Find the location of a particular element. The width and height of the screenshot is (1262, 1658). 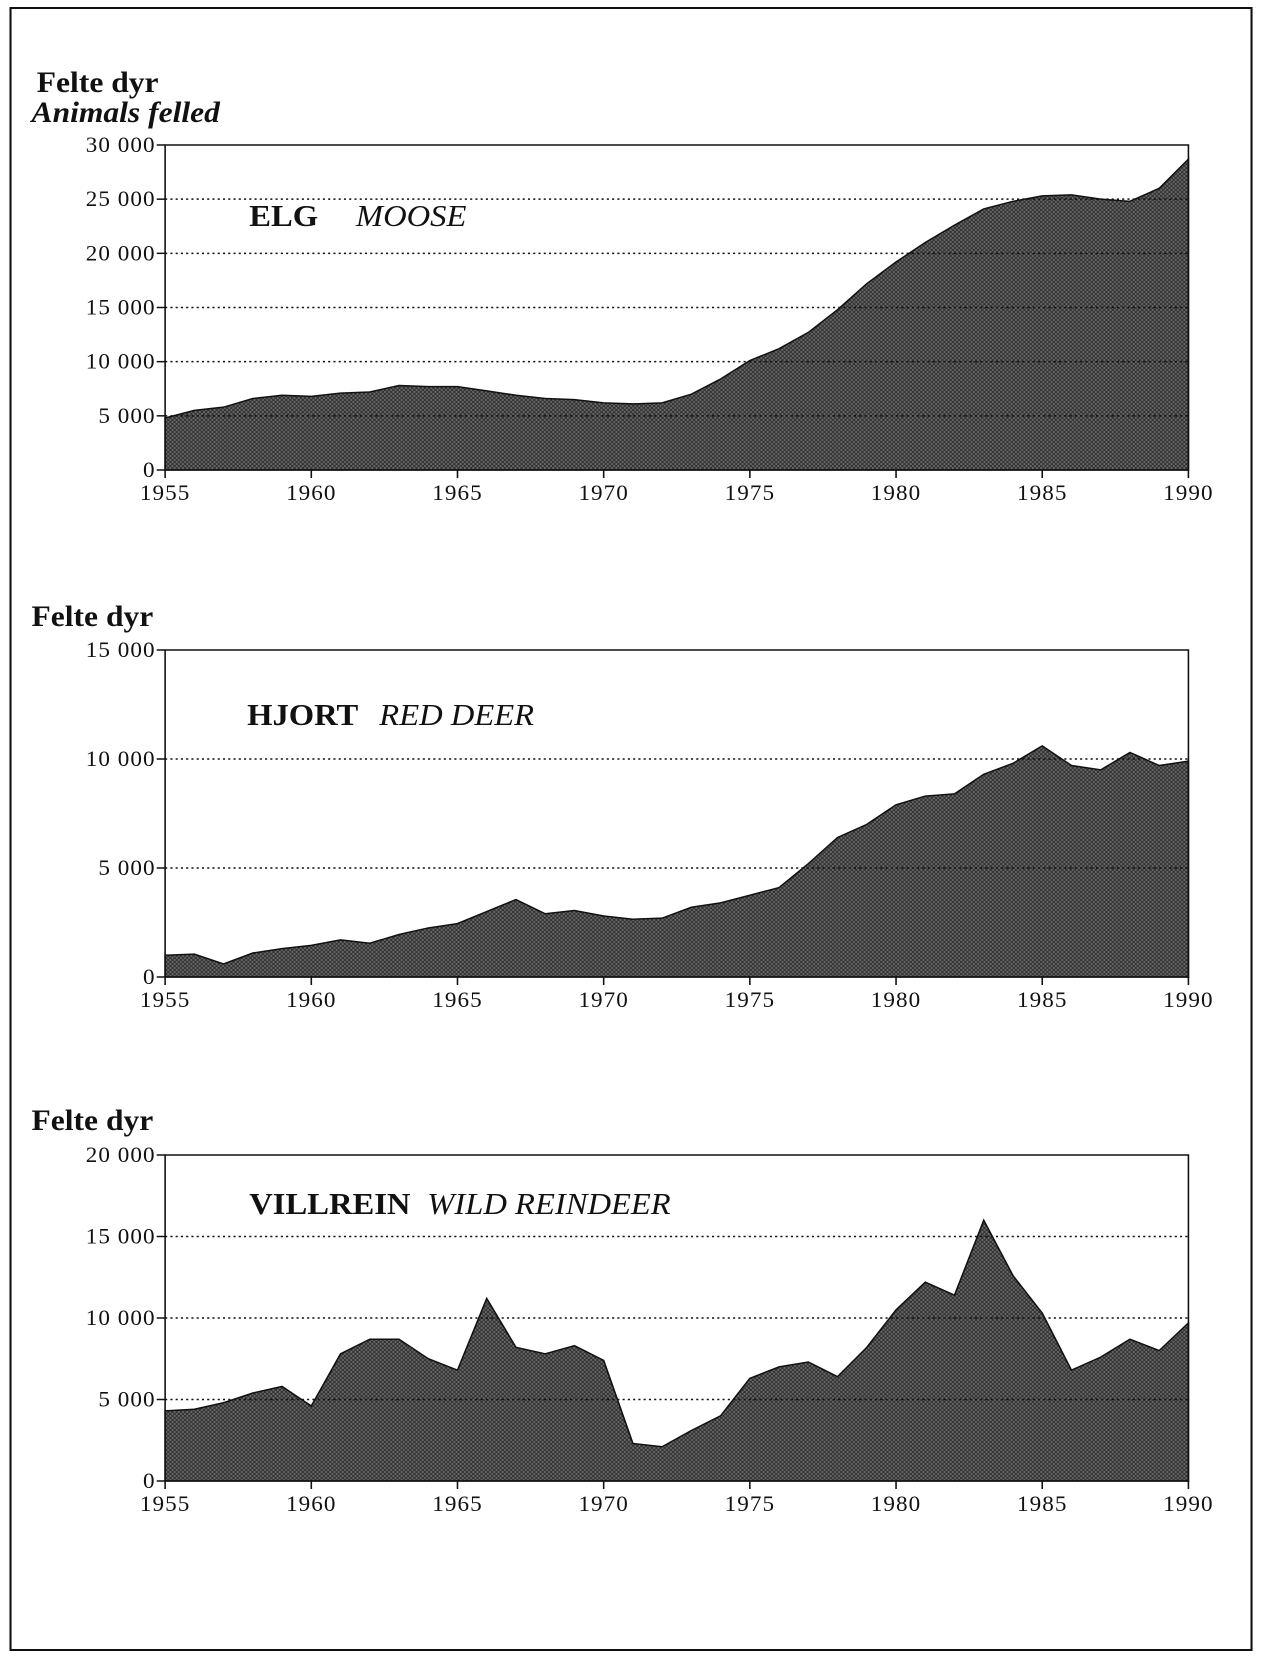

label-en: RED DEER is located at coordinates (456, 715).